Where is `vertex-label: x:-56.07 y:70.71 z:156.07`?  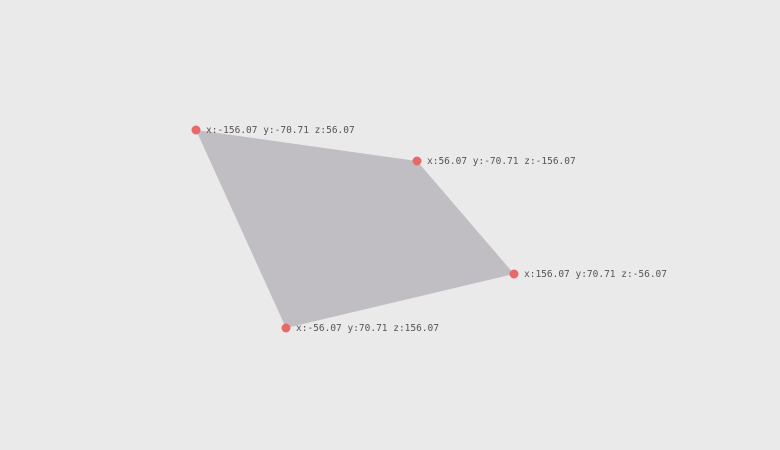 vertex-label: x:-56.07 y:70.71 z:156.07 is located at coordinates (367, 328).